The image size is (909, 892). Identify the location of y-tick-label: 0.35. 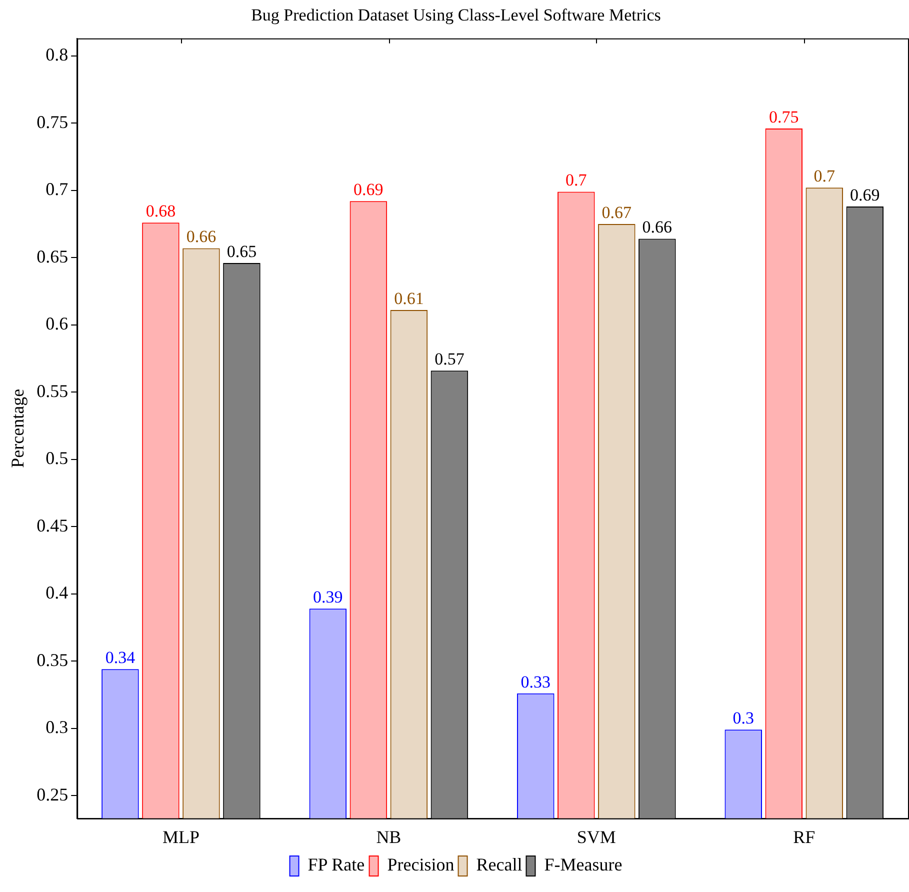
(52, 660).